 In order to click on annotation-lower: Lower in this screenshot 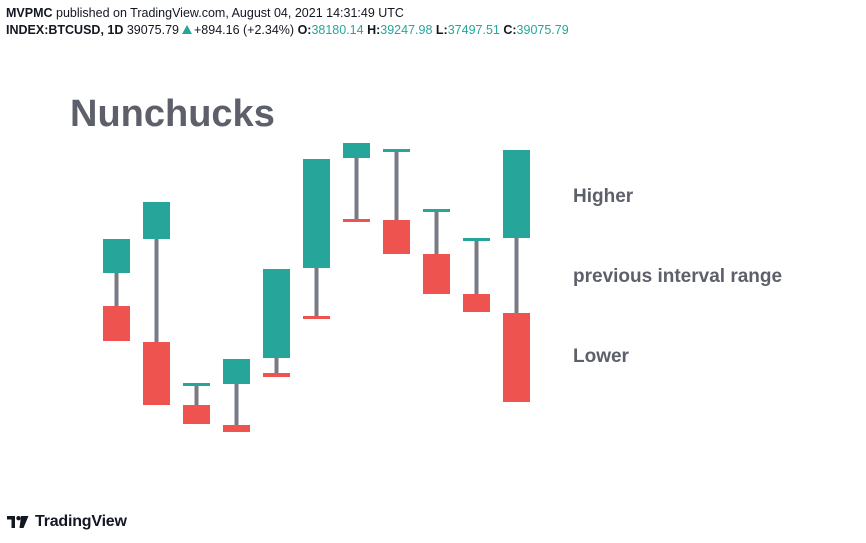, I will do `click(601, 356)`.